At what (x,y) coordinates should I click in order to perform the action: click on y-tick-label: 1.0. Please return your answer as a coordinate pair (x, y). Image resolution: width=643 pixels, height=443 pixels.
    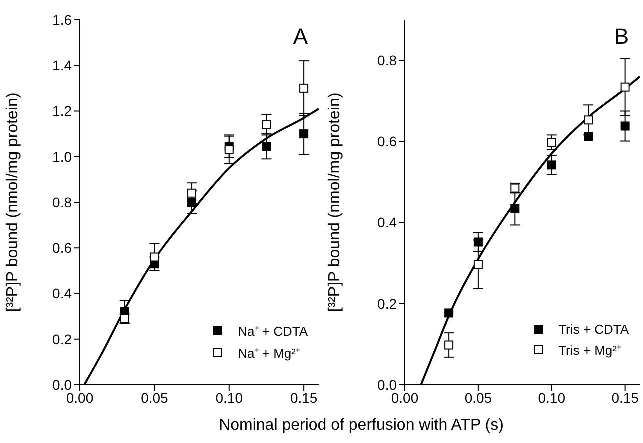
    Looking at the image, I should click on (62, 156).